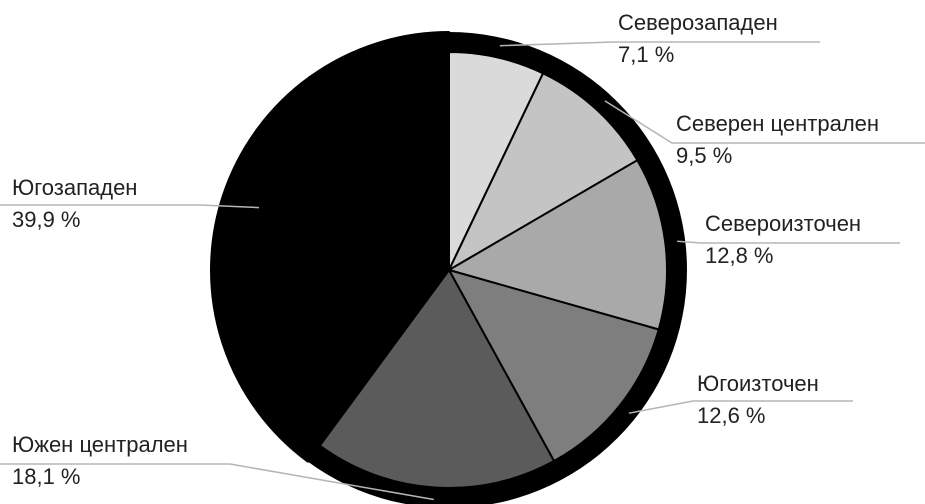  What do you see at coordinates (704, 155) in the screenshot?
I see `slice-value-label: 9,5 %` at bounding box center [704, 155].